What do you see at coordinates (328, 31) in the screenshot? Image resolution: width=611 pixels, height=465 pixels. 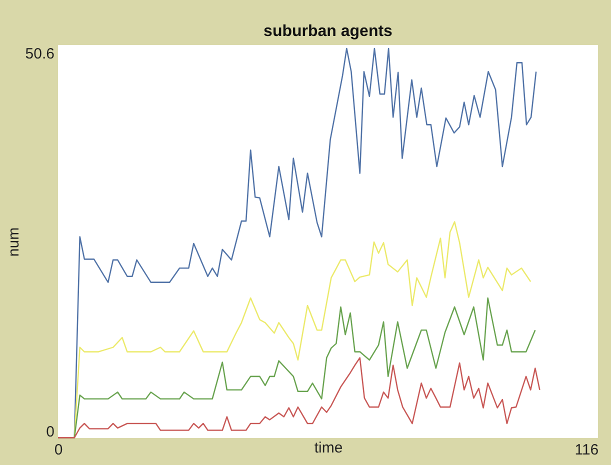 I see `chart-title: suburban agents` at bounding box center [328, 31].